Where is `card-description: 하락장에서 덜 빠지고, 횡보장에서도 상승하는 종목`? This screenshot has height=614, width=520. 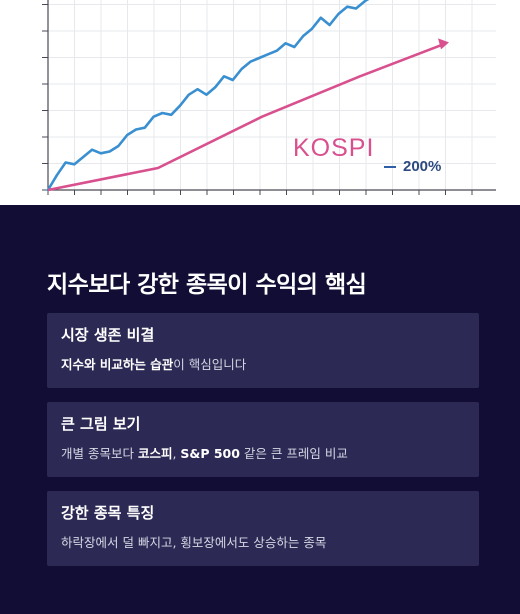
card-description: 하락장에서 덜 빠지고, 횡보장에서도 상승하는 종목 is located at coordinates (263, 541).